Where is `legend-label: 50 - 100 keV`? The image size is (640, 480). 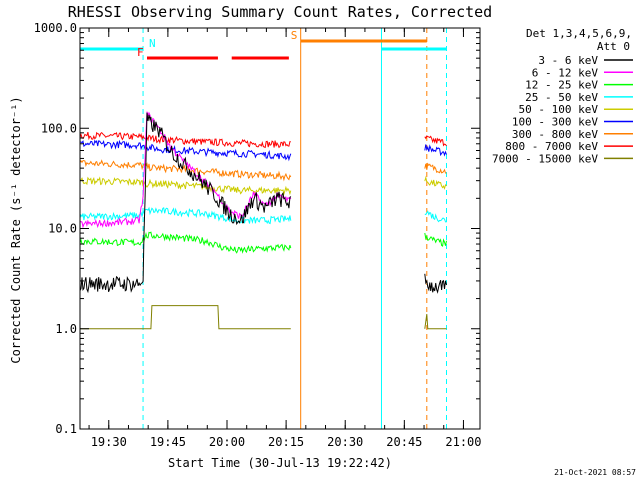 legend-label: 50 - 100 keV is located at coordinates (559, 109).